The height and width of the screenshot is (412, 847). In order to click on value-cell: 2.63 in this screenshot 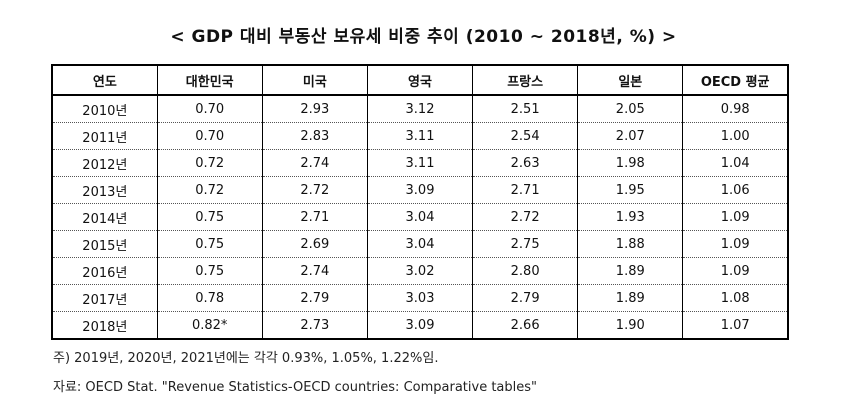, I will do `click(525, 163)`.